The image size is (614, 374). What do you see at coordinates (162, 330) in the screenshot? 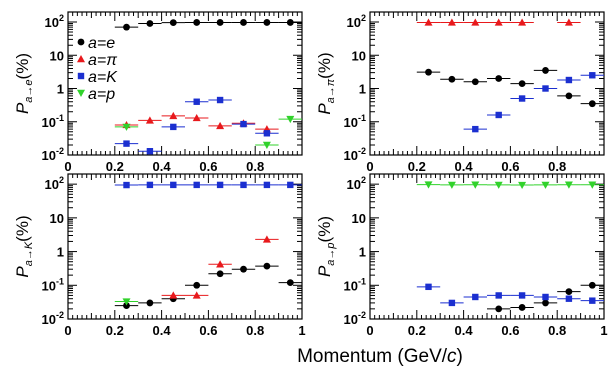
I see `x-tick-label: 0.4` at bounding box center [162, 330].